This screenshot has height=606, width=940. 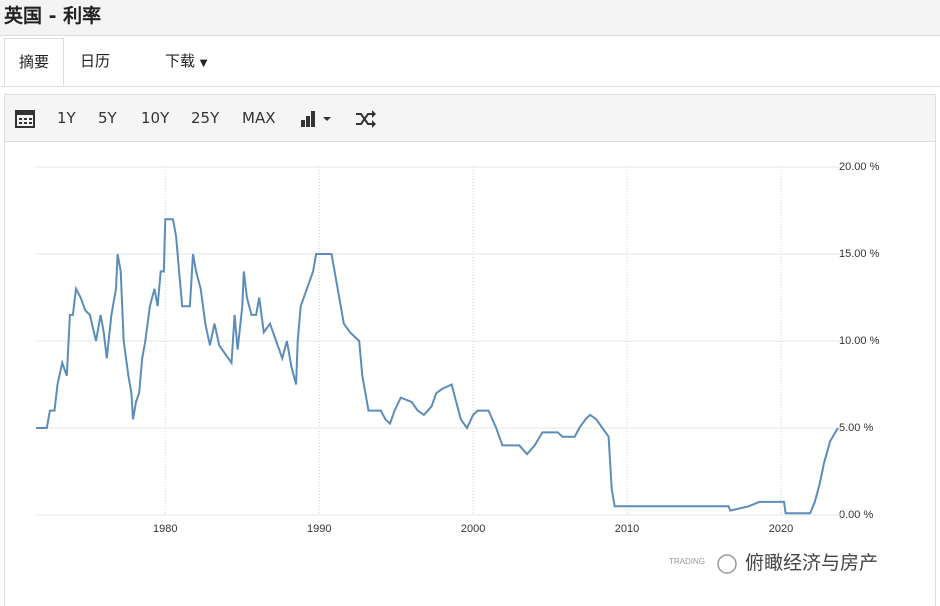 I want to click on tab-label: 下载, so click(x=180, y=61).